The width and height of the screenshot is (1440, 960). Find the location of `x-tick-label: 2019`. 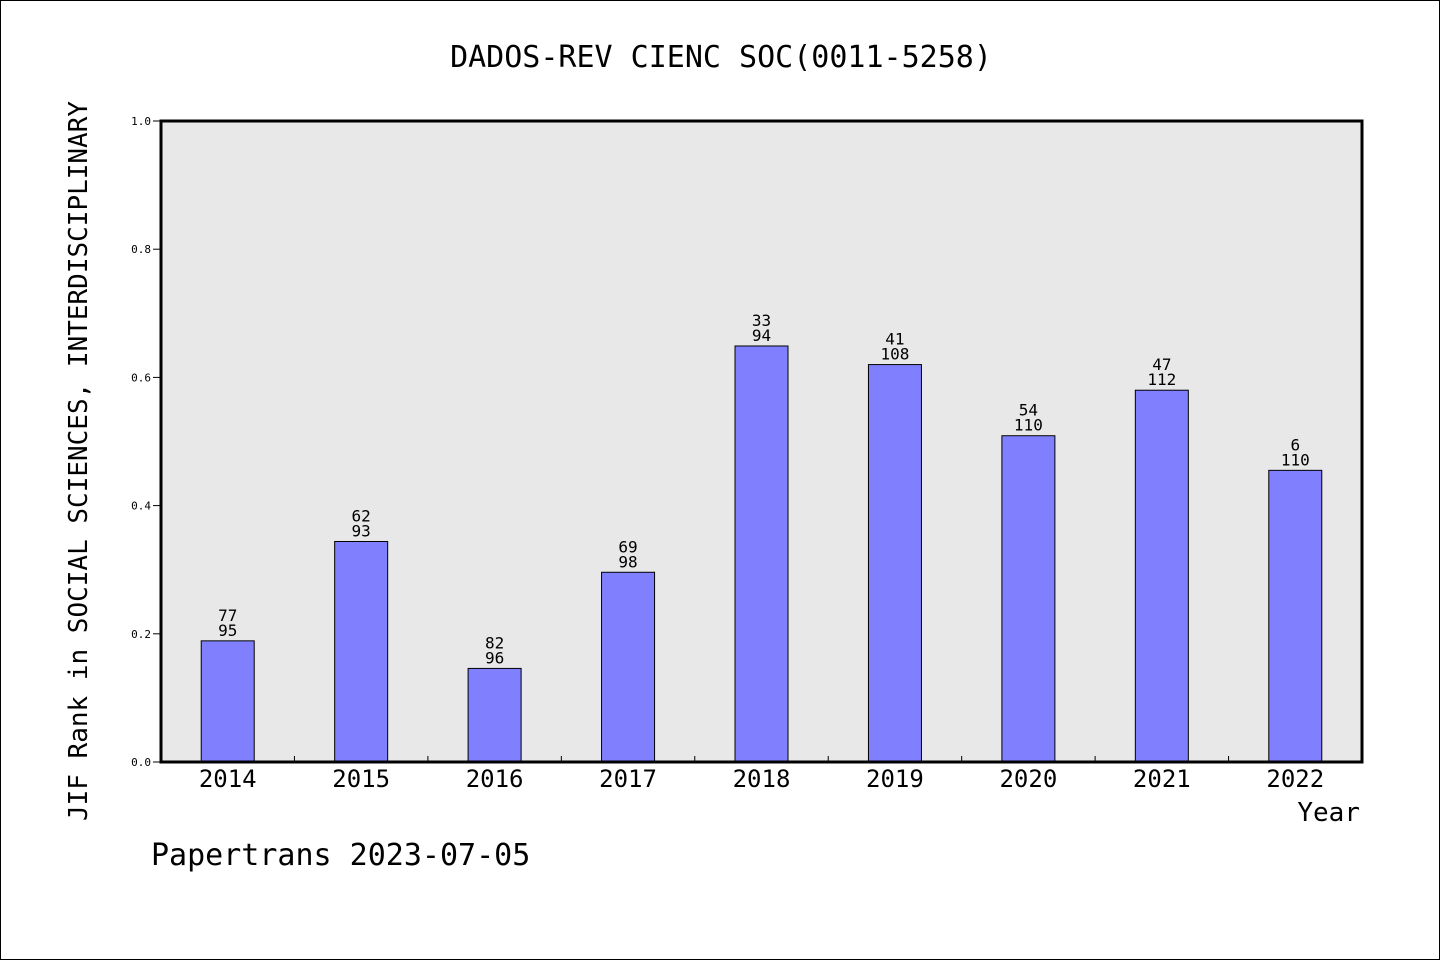

x-tick-label: 2019 is located at coordinates (895, 779).